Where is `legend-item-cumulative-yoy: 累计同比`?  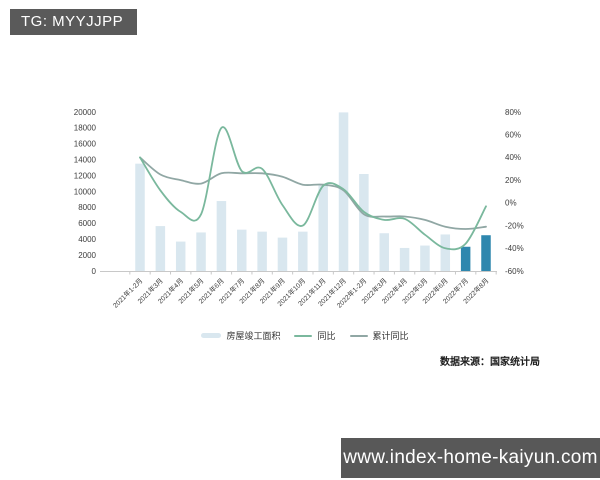
legend-item-cumulative-yoy: 累计同比 is located at coordinates (379, 335).